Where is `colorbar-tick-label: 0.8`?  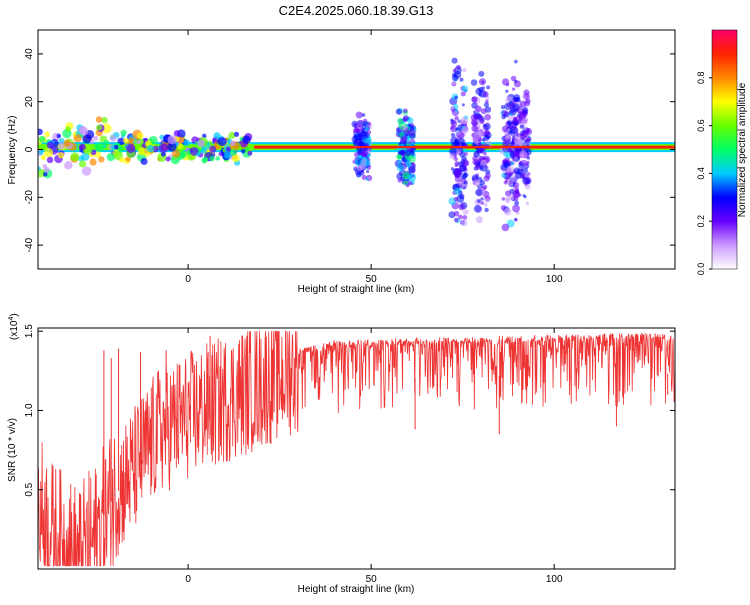 colorbar-tick-label: 0.8 is located at coordinates (701, 78).